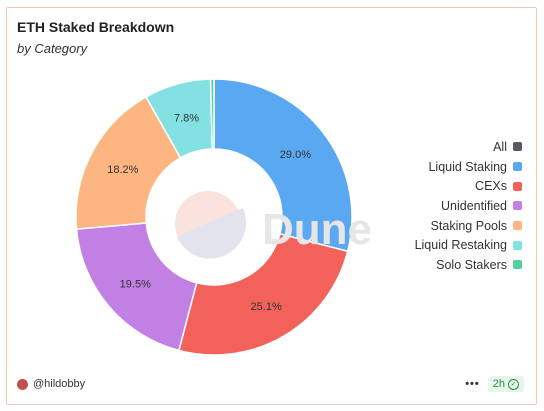 The width and height of the screenshot is (544, 411). I want to click on avatar, so click(22, 384).